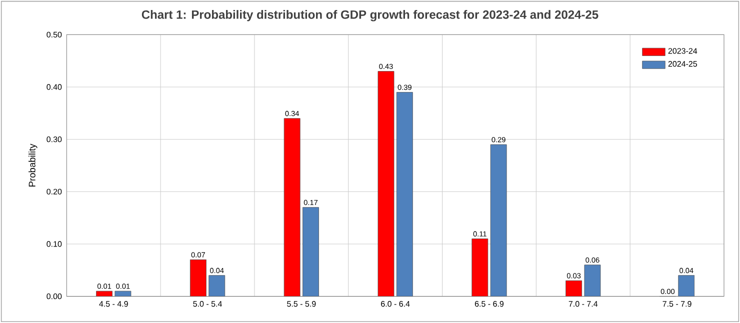 This screenshot has height=323, width=740. Describe the element at coordinates (683, 51) in the screenshot. I see `legend-label: 2023-24` at that location.